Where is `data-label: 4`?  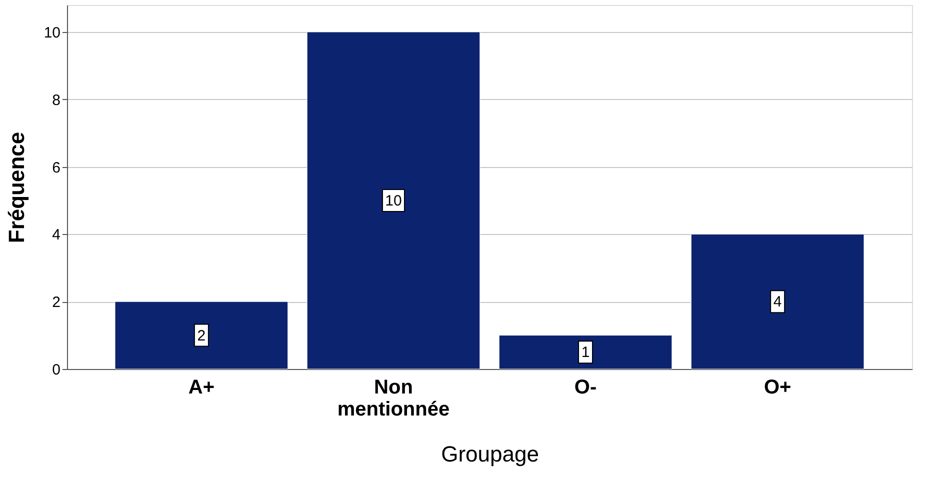 data-label: 4 is located at coordinates (777, 302).